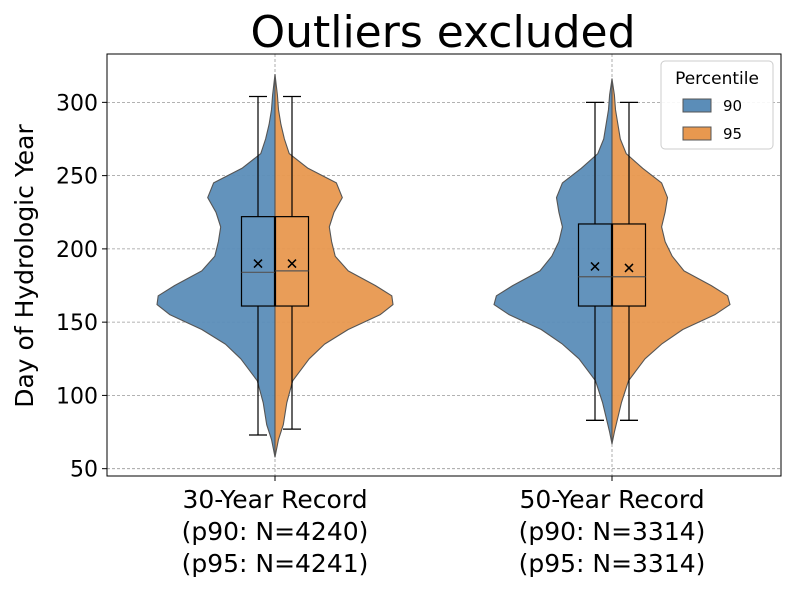  I want to click on legend: Percentile 90 95, so click(717, 105).